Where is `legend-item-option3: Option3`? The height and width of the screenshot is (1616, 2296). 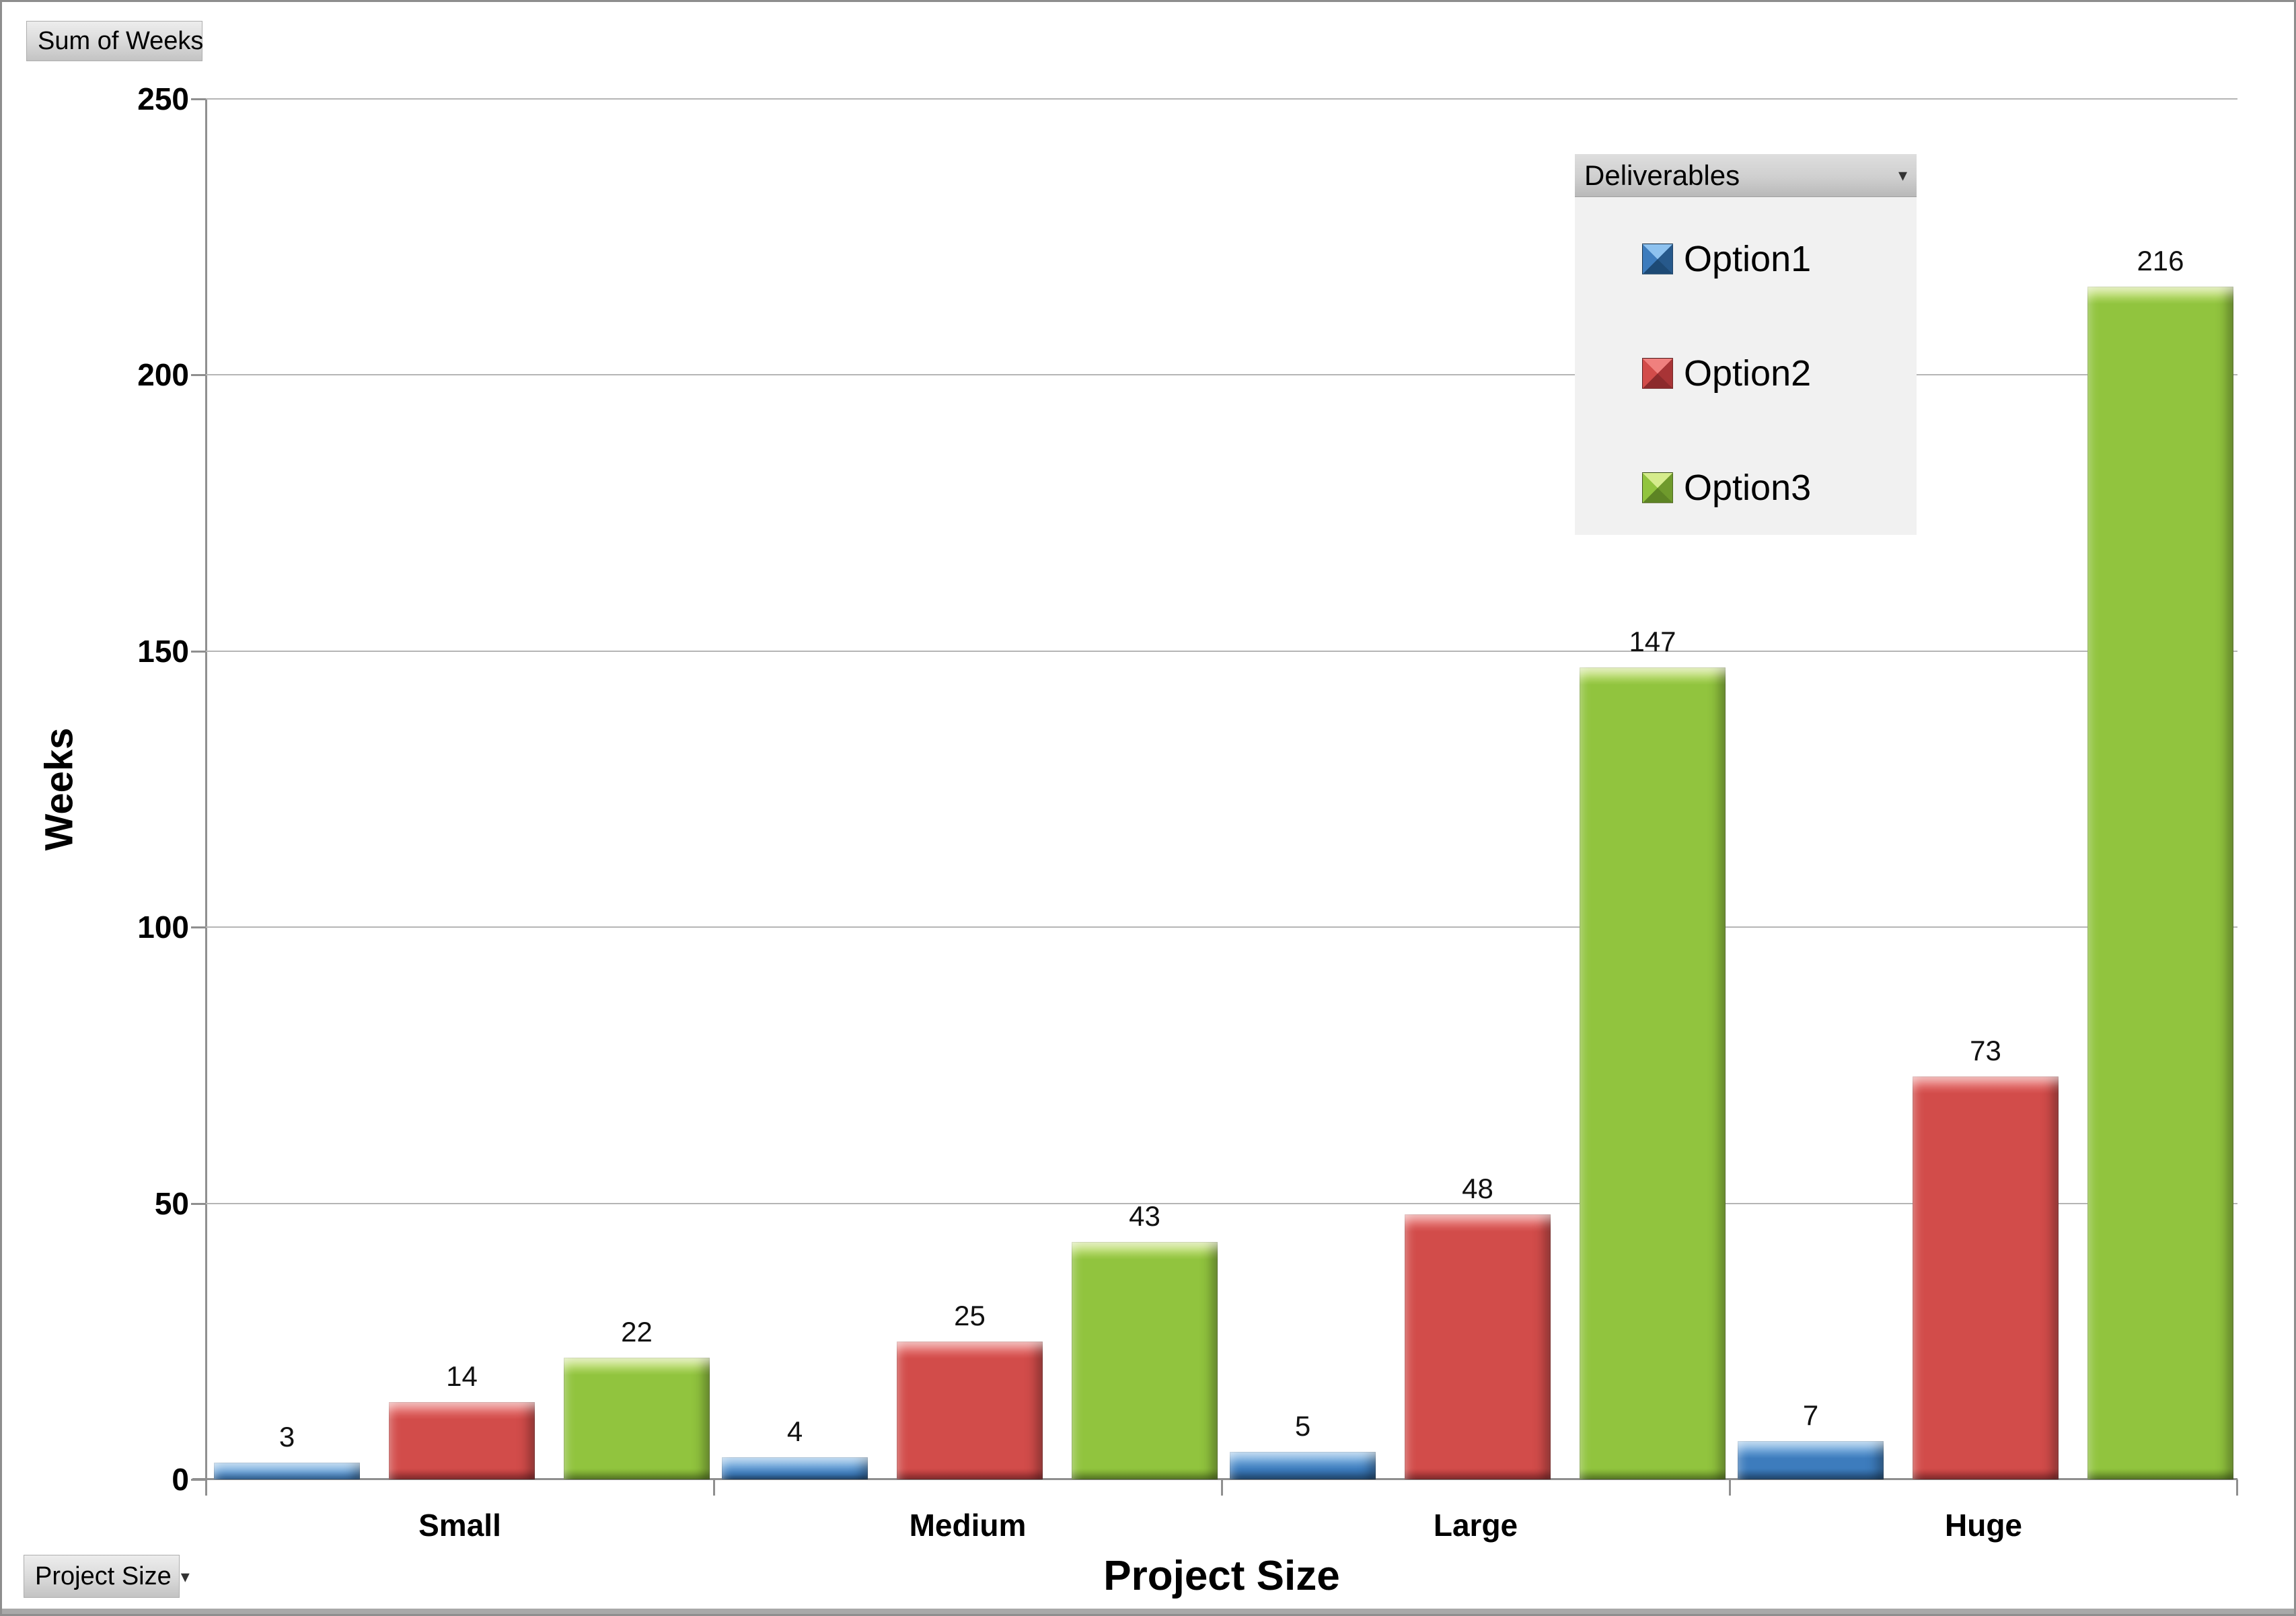
legend-item-option3: Option3 is located at coordinates (1776, 487).